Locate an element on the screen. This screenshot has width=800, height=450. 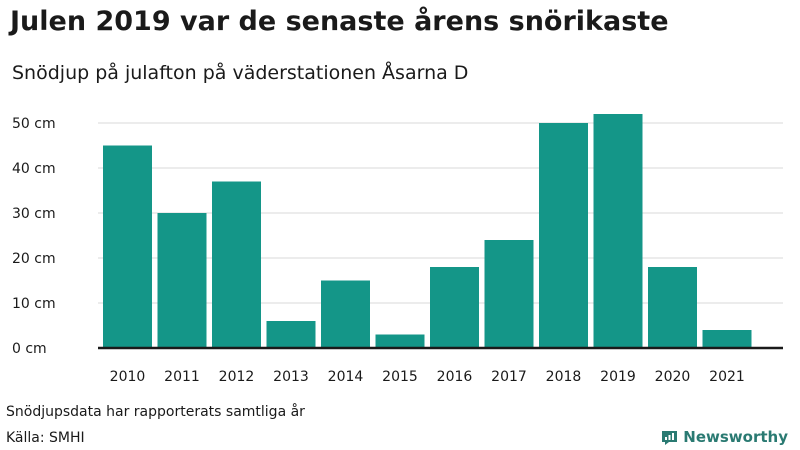
y-tick-label: 20 cm is located at coordinates (34, 259).